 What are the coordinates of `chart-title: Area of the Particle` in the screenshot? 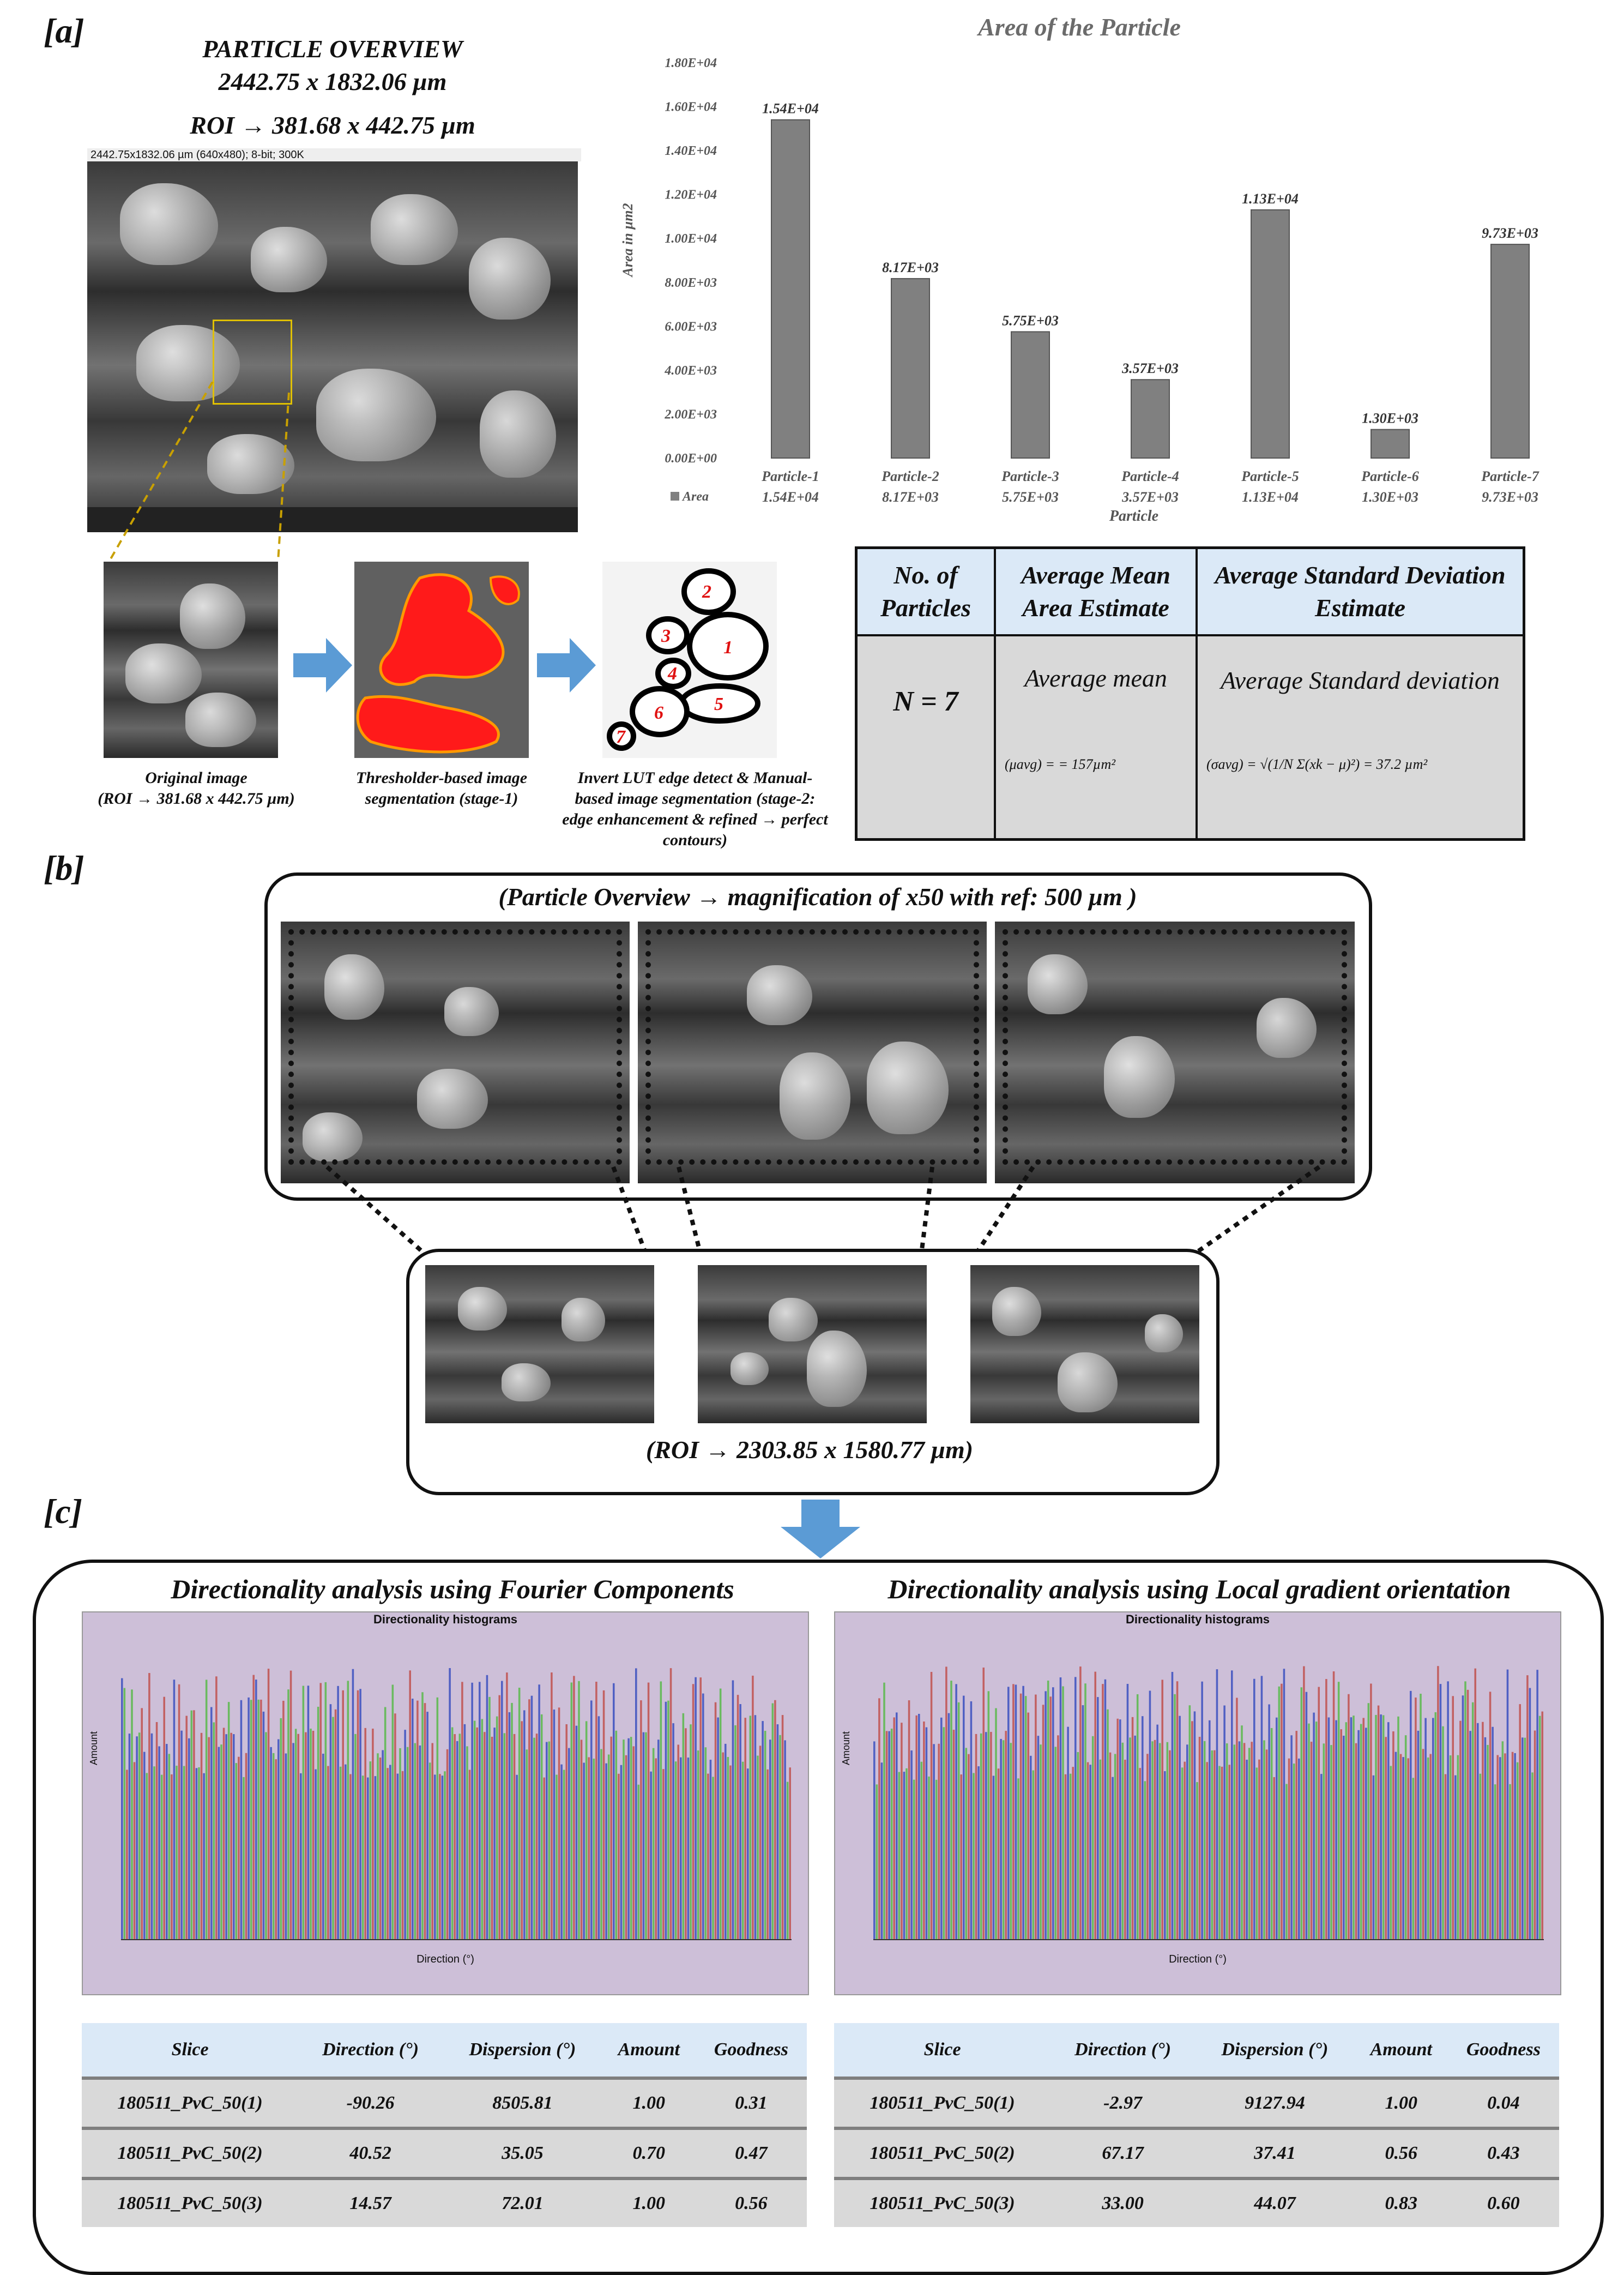 It's located at (1078, 27).